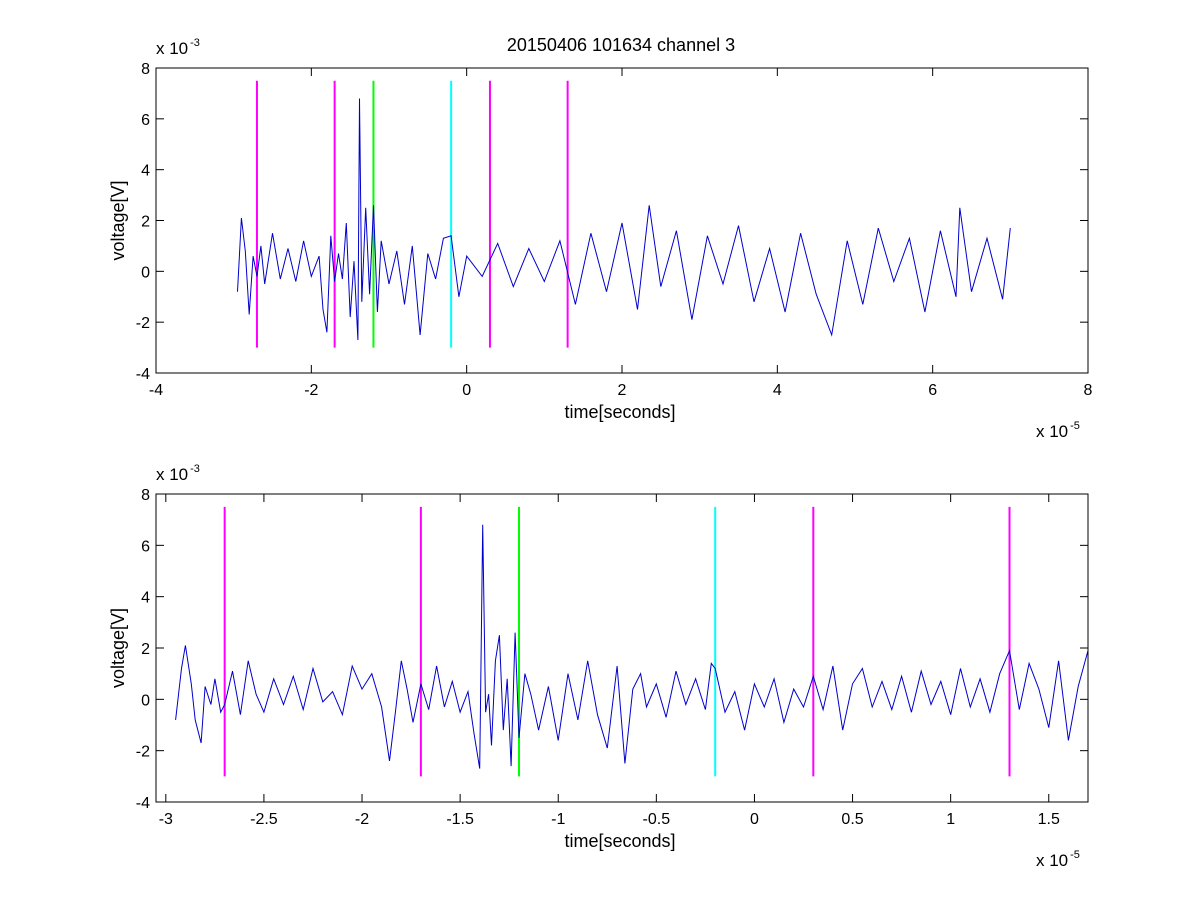  What do you see at coordinates (460, 819) in the screenshot?
I see `x-tick-label: -1.5` at bounding box center [460, 819].